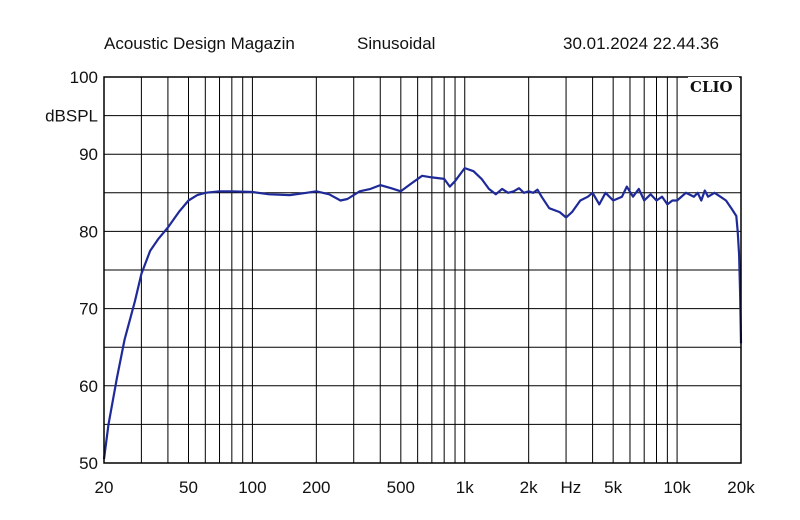 The height and width of the screenshot is (520, 800). I want to click on y-tick-label: 60, so click(88, 386).